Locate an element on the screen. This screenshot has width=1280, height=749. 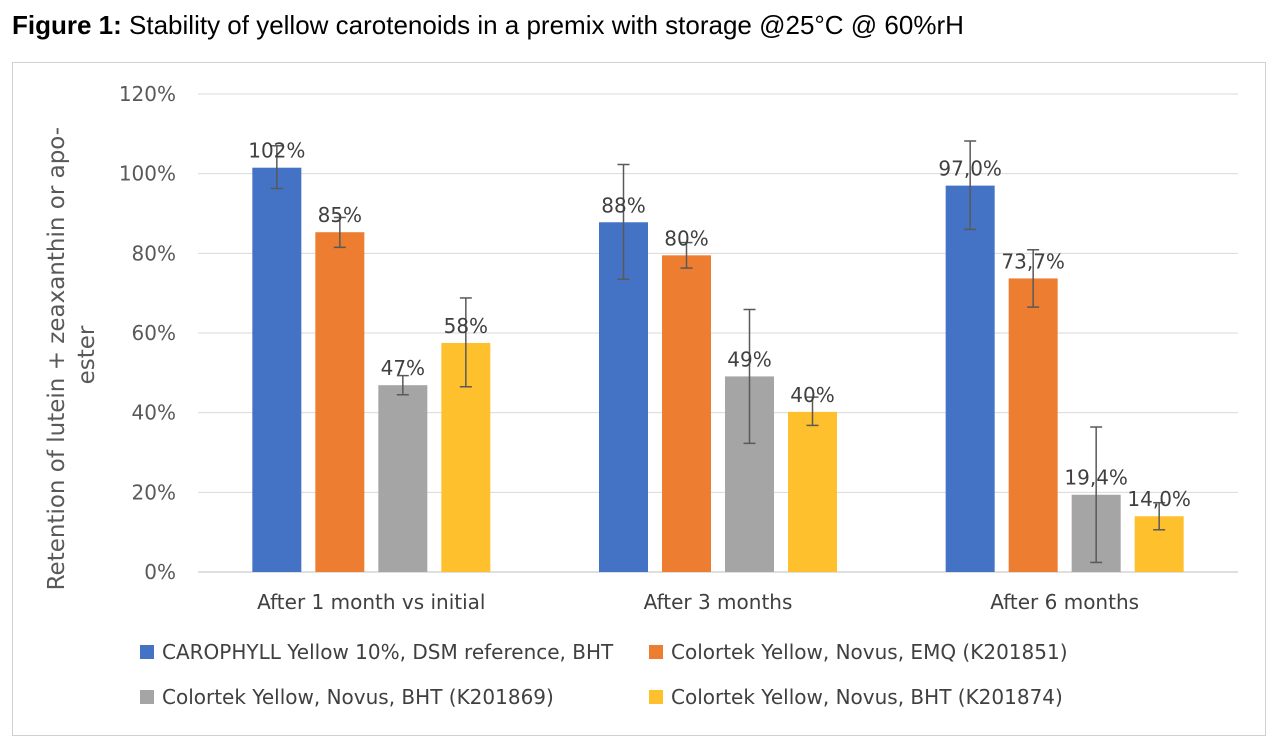
data-label: 49% is located at coordinates (749, 359).